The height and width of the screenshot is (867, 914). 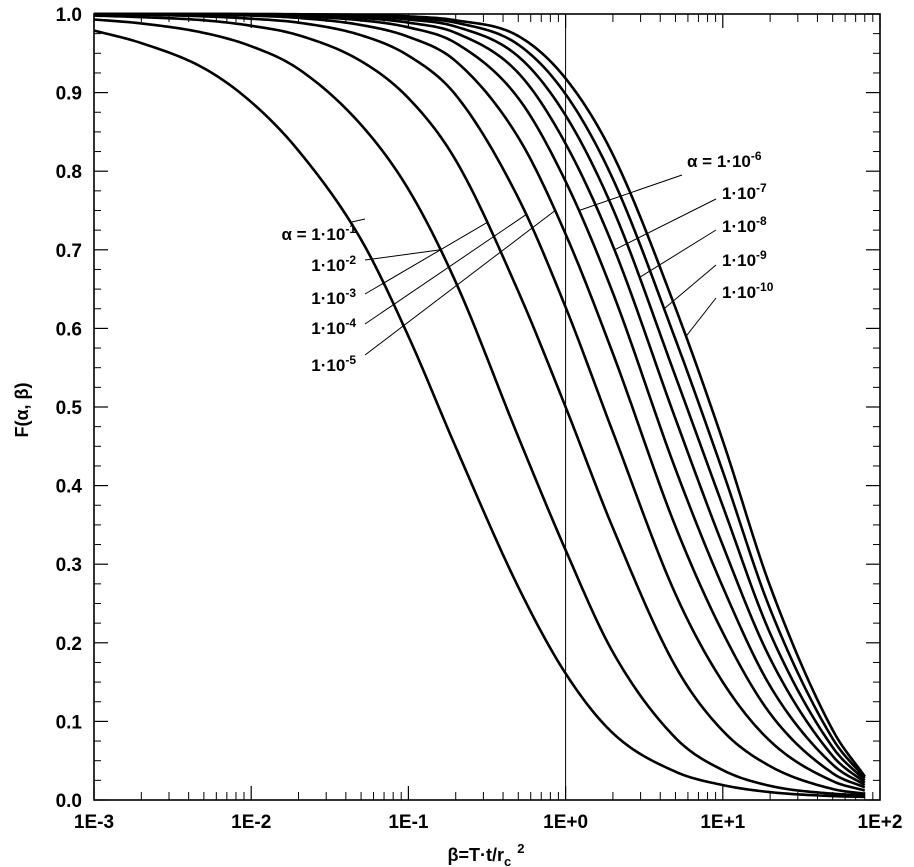 I want to click on series-label: α = 1·10-6, so click(x=724, y=160).